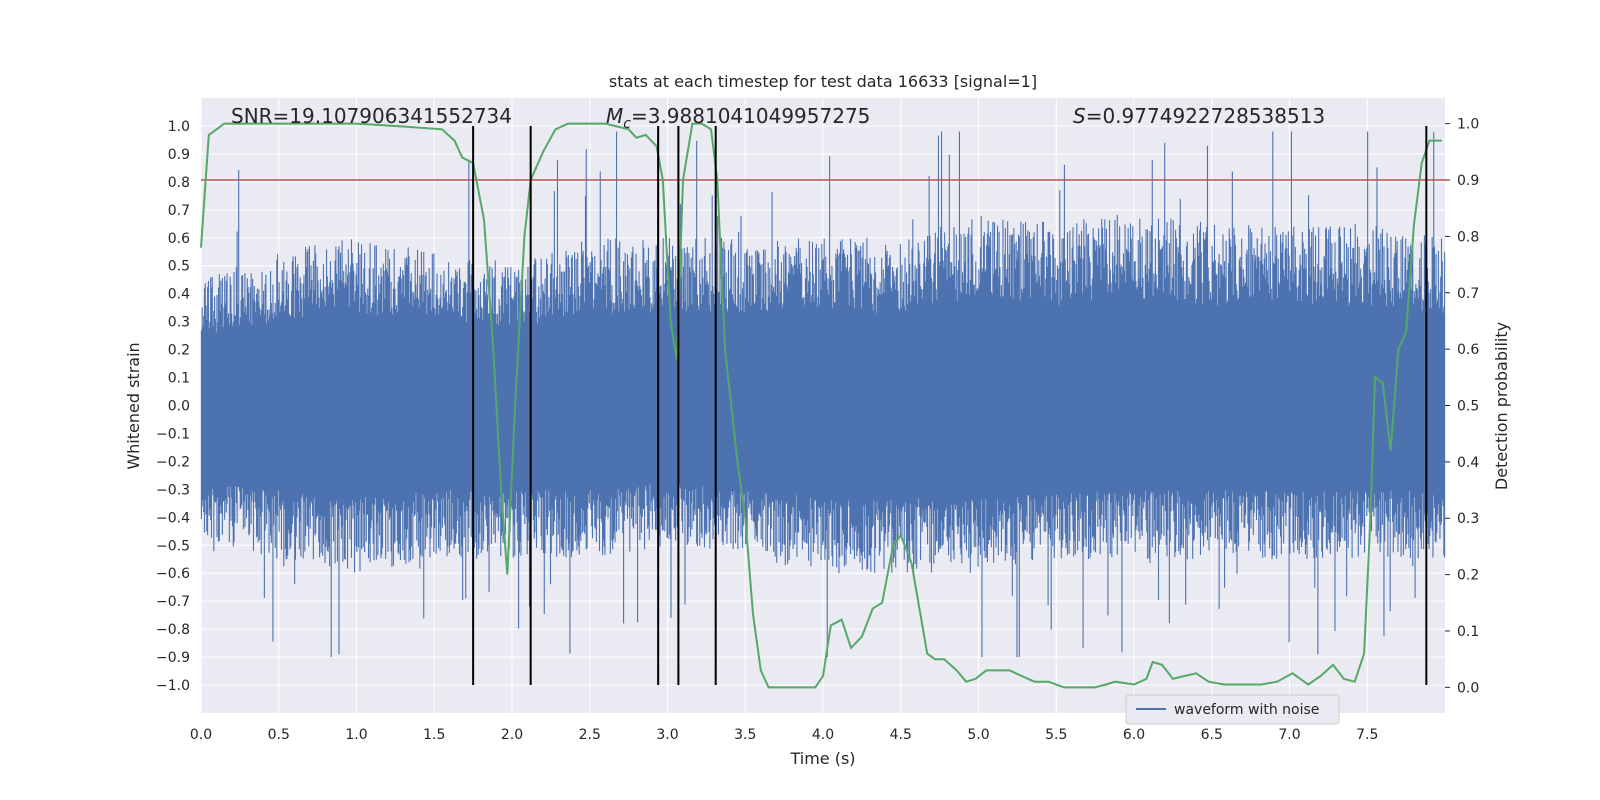  I want to click on x-tick-label: 6.0, so click(1134, 735).